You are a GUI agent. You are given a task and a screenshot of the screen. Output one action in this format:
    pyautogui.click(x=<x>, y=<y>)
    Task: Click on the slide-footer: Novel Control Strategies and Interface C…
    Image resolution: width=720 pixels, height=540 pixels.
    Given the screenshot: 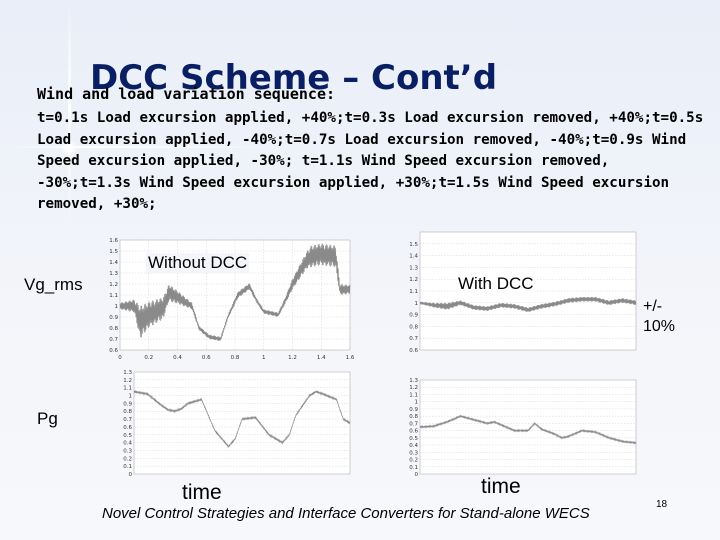 What is the action you would take?
    pyautogui.click(x=346, y=513)
    